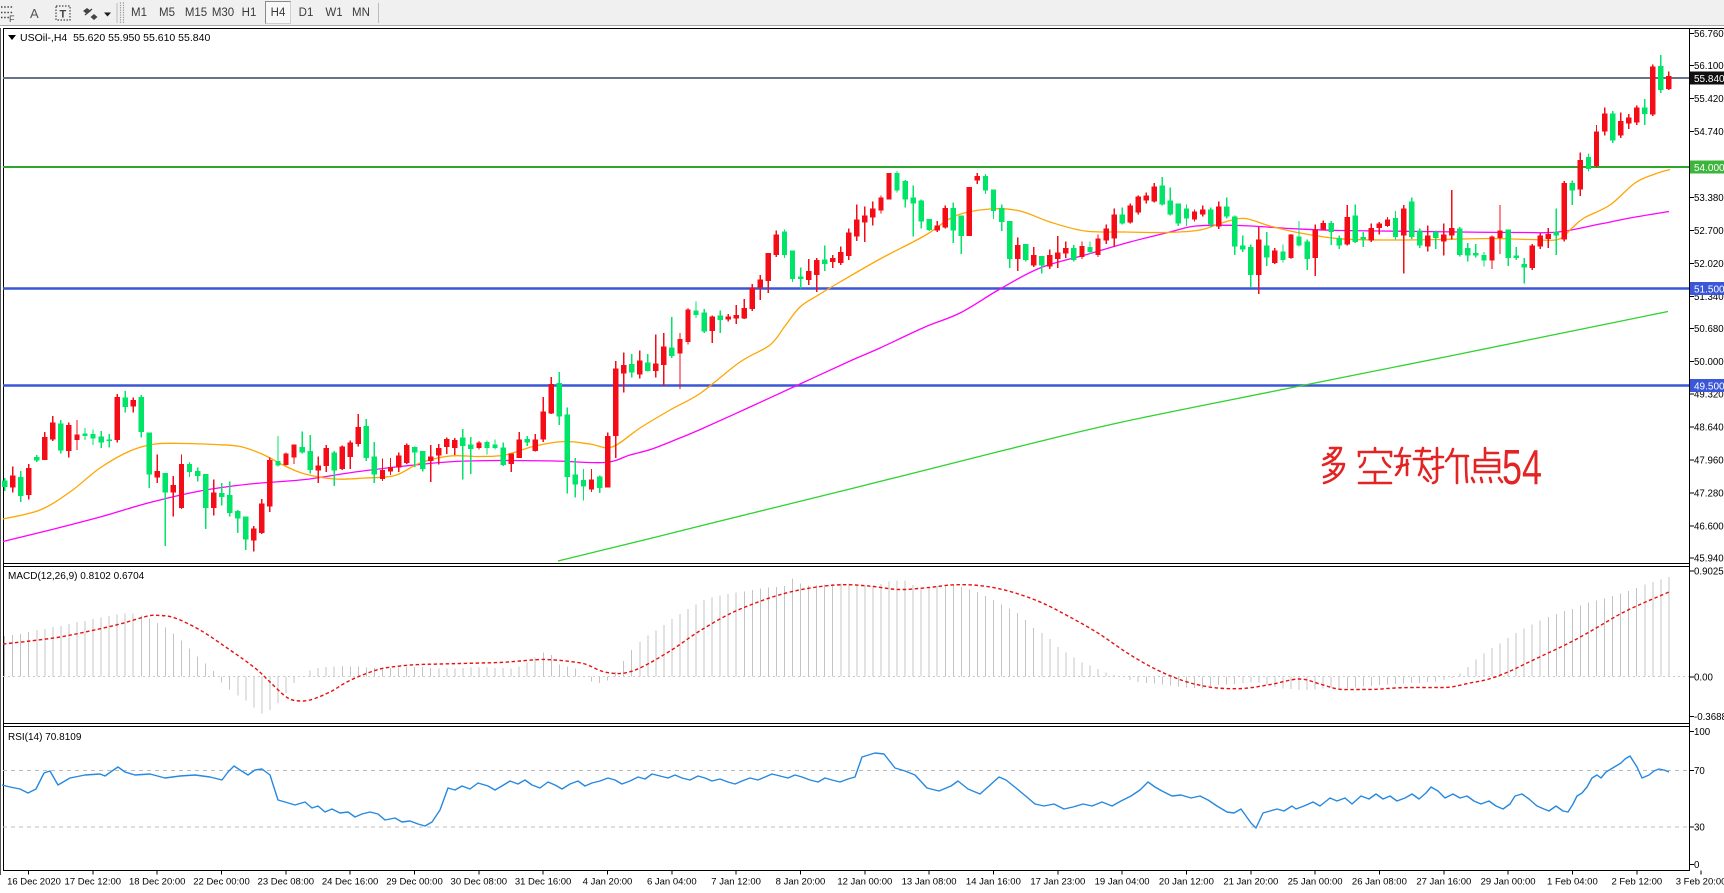  Describe the element at coordinates (1709, 132) in the screenshot. I see `svg-text: 54.740` at that location.